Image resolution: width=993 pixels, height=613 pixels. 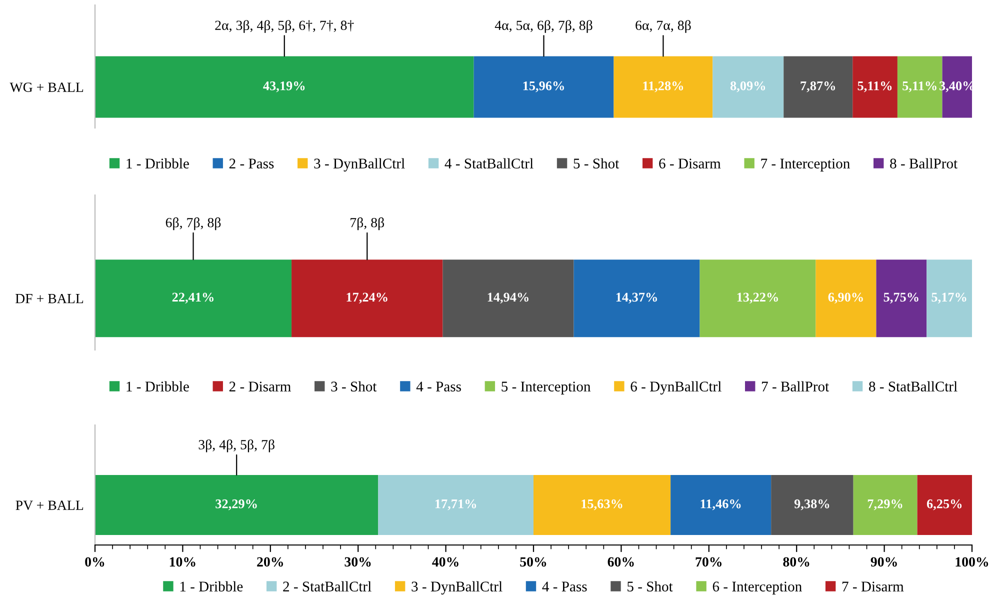 I want to click on data-label: 15,63%, so click(x=602, y=504).